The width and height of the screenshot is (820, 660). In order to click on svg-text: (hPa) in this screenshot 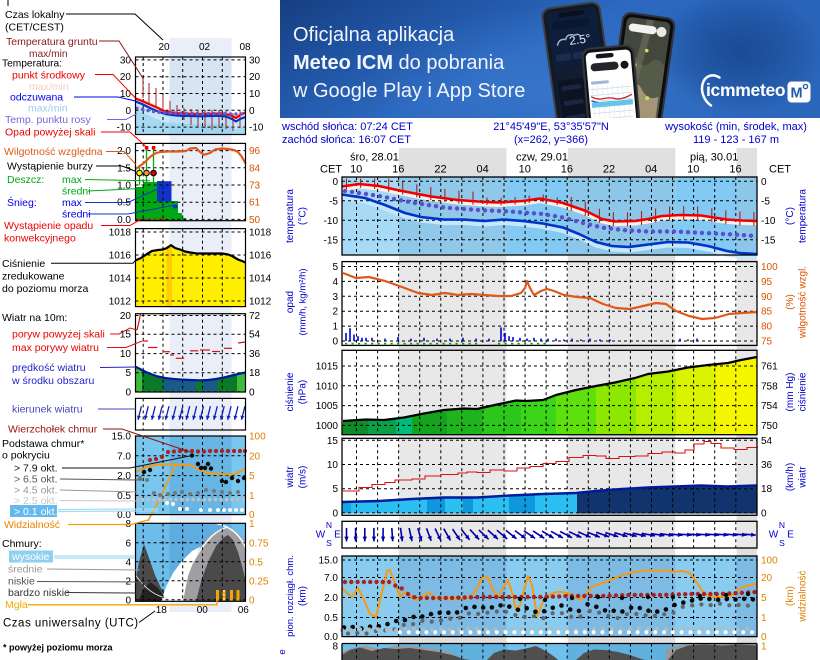, I will do `click(303, 392)`.